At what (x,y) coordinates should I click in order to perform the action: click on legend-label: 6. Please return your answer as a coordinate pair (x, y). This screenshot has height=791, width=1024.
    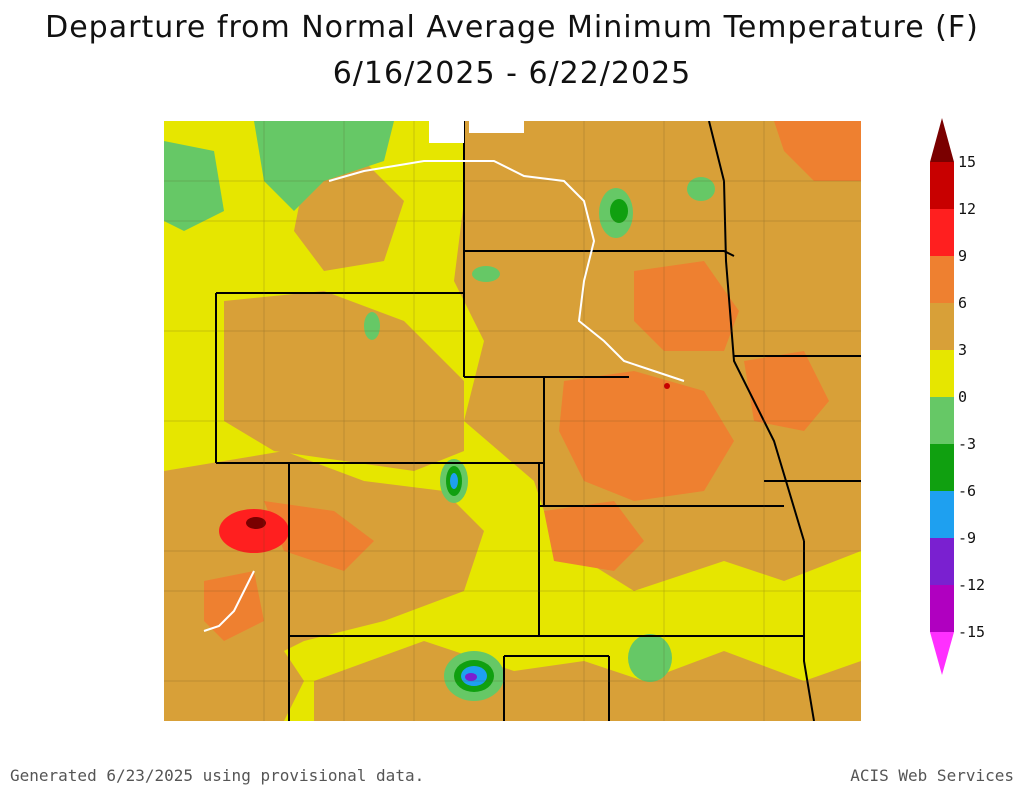
    Looking at the image, I should click on (962, 303).